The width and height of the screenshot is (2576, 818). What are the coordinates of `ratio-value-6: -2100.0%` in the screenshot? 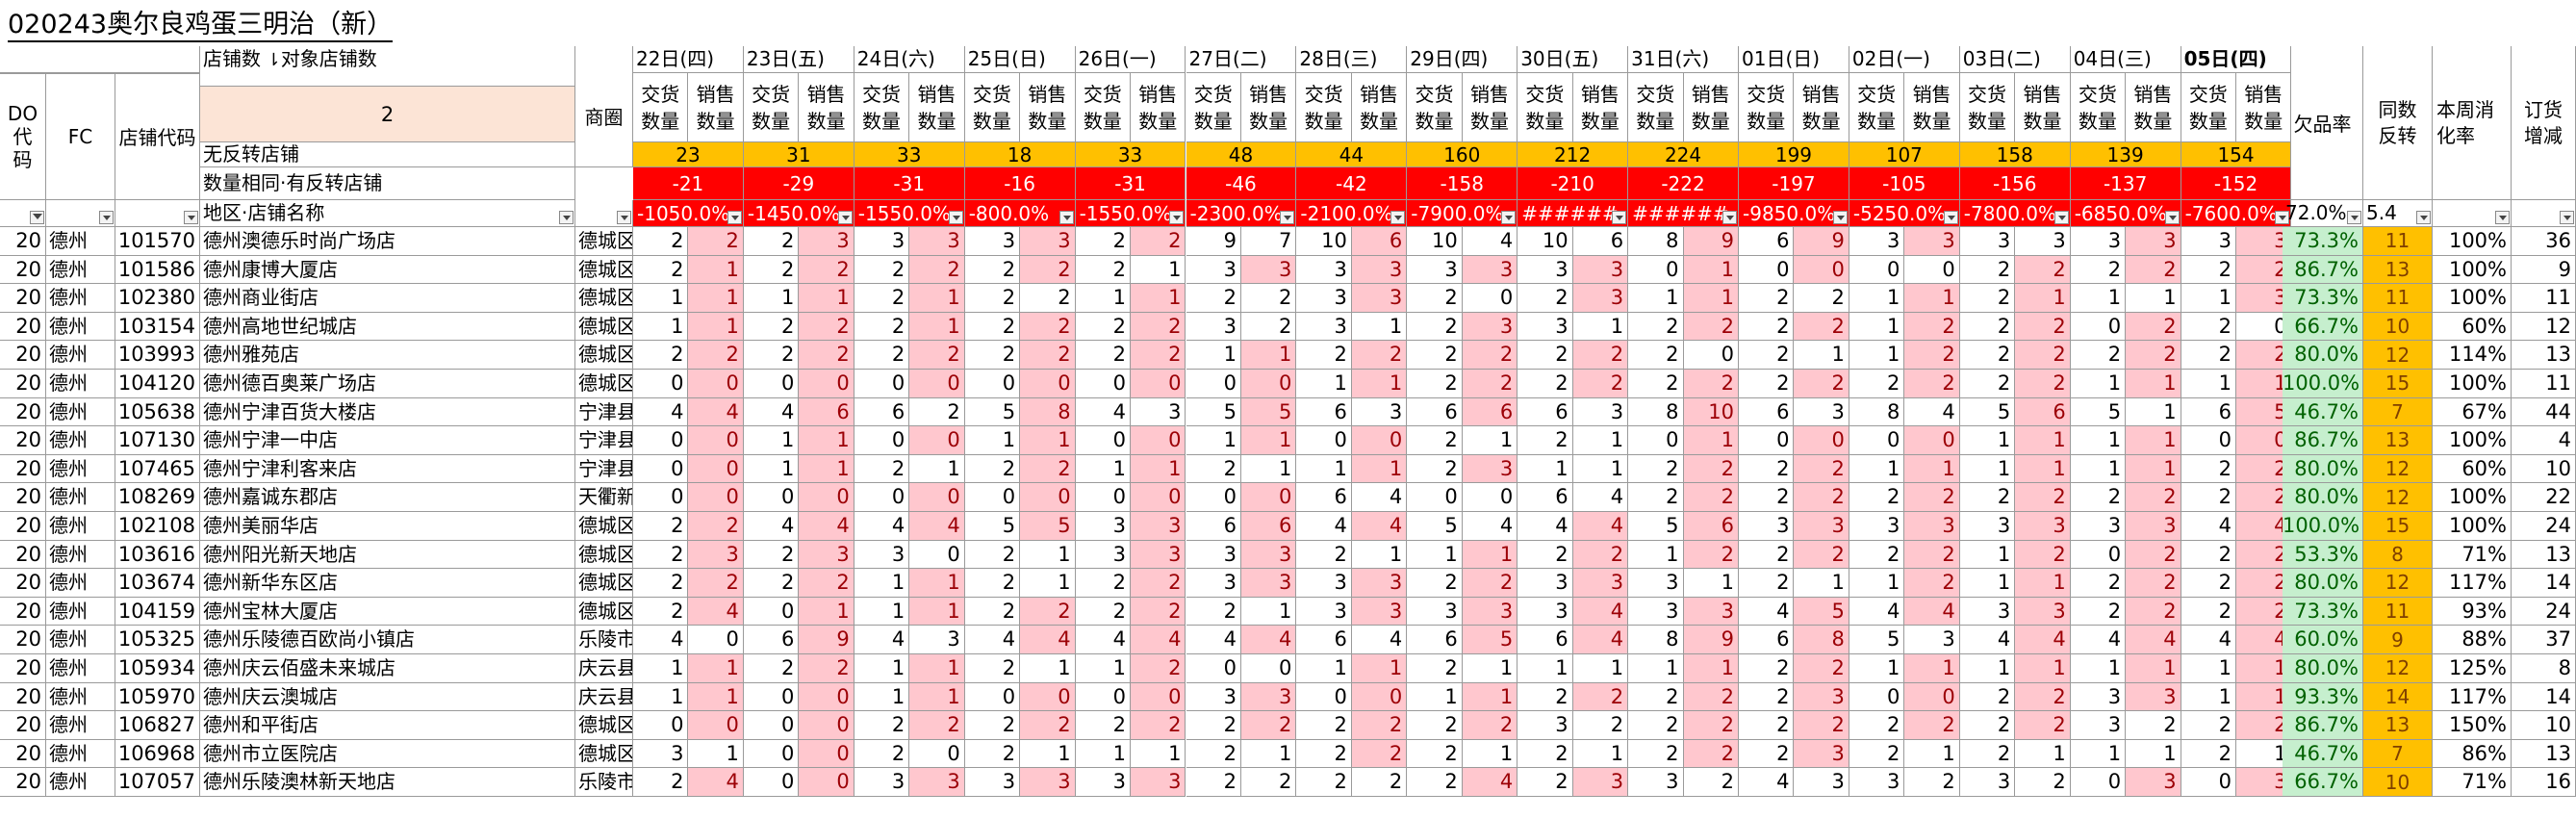 It's located at (1352, 213).